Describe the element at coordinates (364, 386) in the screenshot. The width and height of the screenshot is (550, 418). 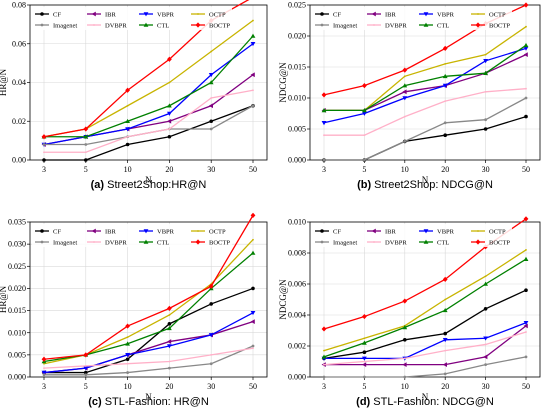
I see `x-tick-label: 5` at that location.